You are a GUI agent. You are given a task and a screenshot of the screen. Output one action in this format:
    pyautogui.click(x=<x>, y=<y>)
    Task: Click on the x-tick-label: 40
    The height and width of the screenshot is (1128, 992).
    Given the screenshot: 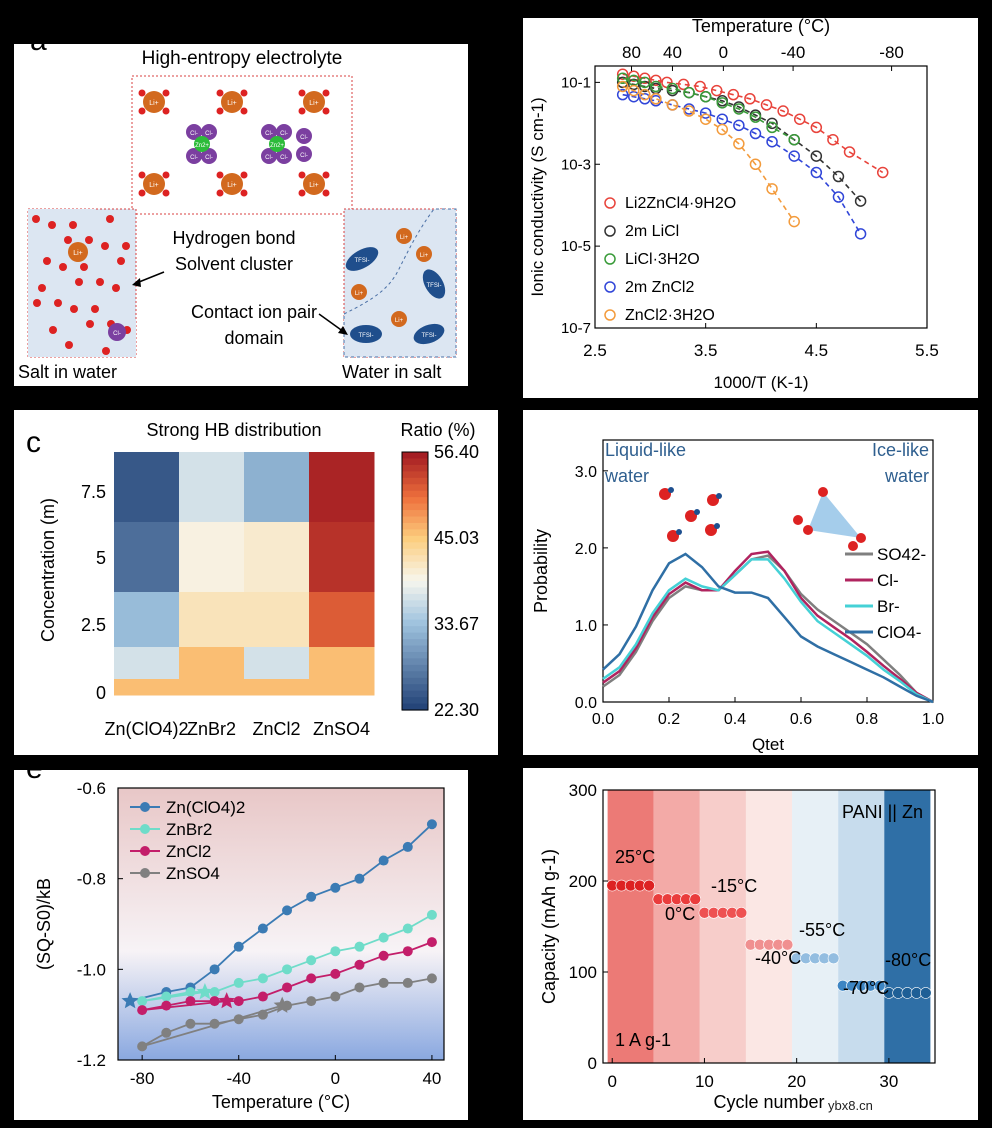 What is the action you would take?
    pyautogui.click(x=431, y=1078)
    